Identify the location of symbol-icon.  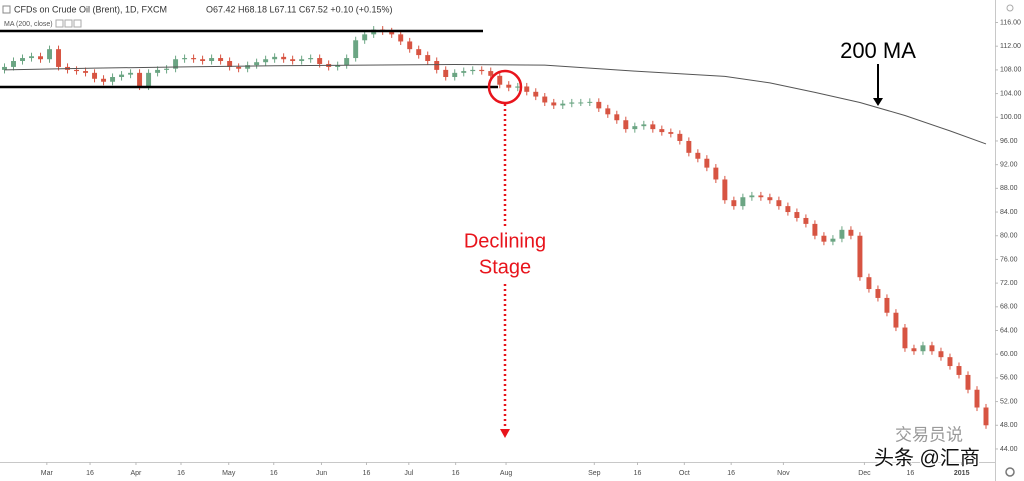
(6, 9).